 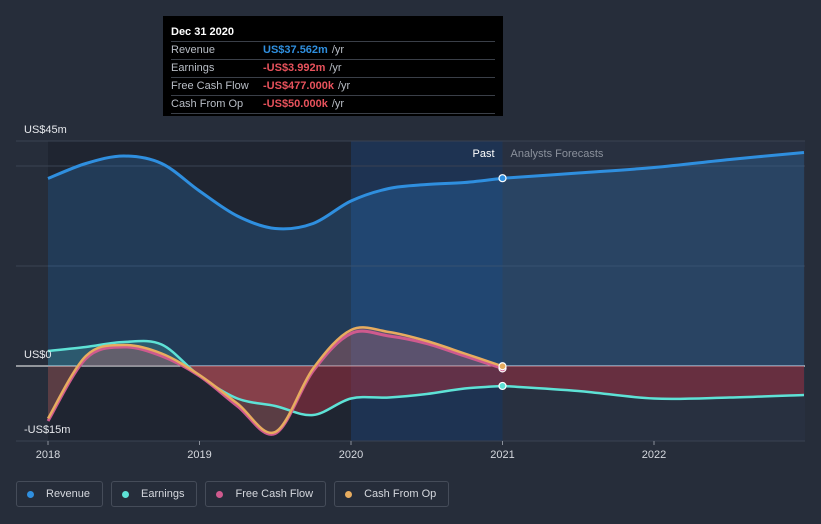 I want to click on tooltip-label: Cash From Op, so click(x=207, y=104).